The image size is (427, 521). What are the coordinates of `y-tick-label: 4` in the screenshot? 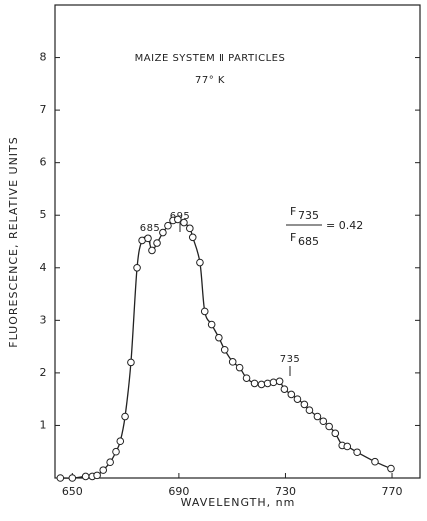 It's located at (43, 267).